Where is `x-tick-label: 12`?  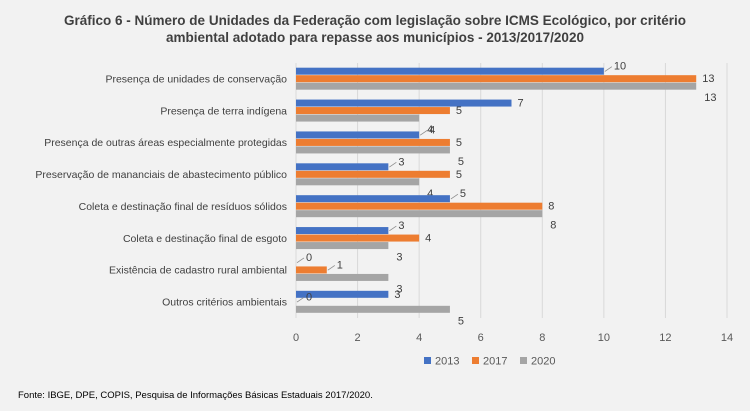
x-tick-label: 12 is located at coordinates (665, 338).